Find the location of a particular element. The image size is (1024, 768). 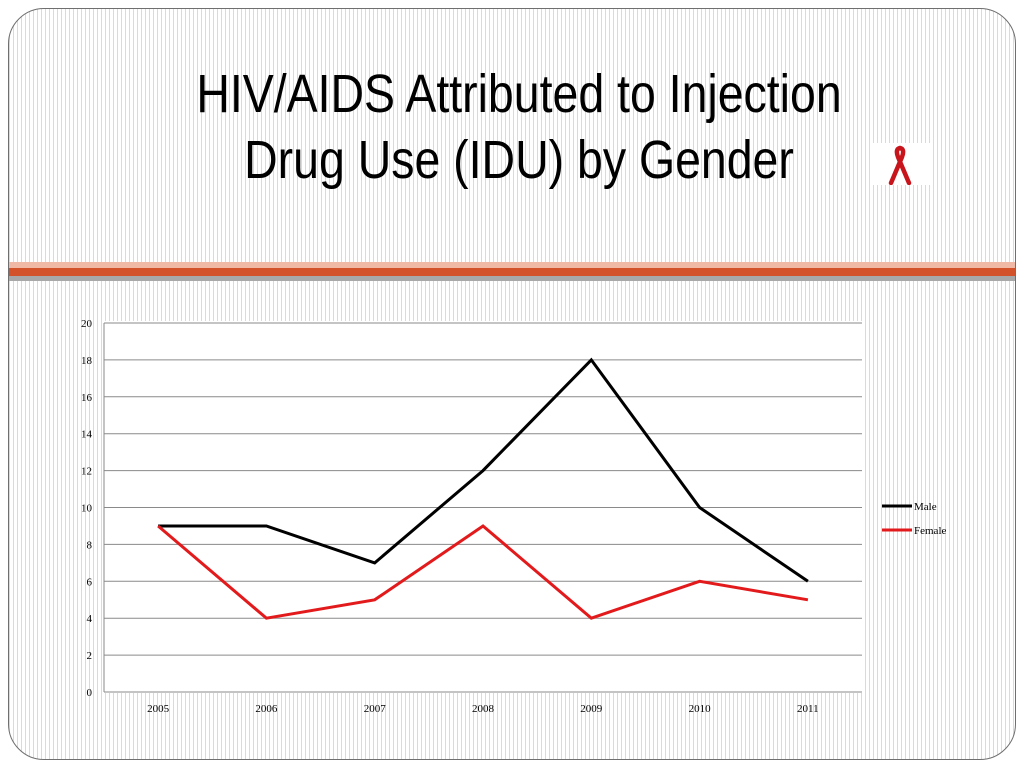

series-line-female is located at coordinates (483, 572).